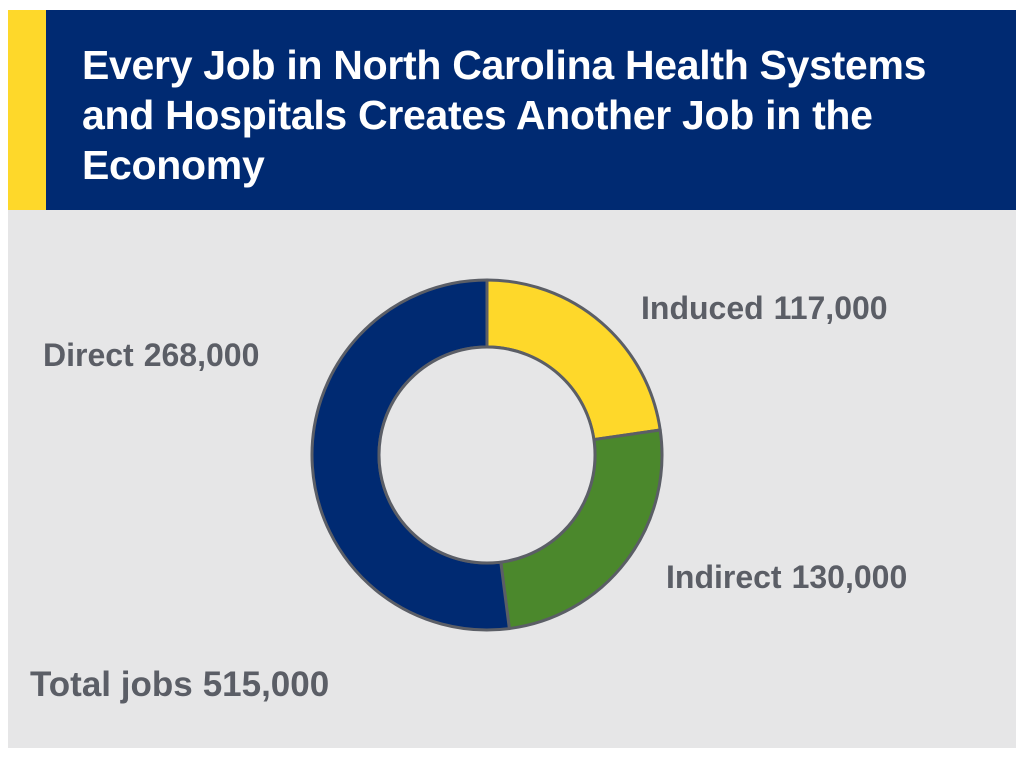  I want to click on donut-hole, so click(487, 455).